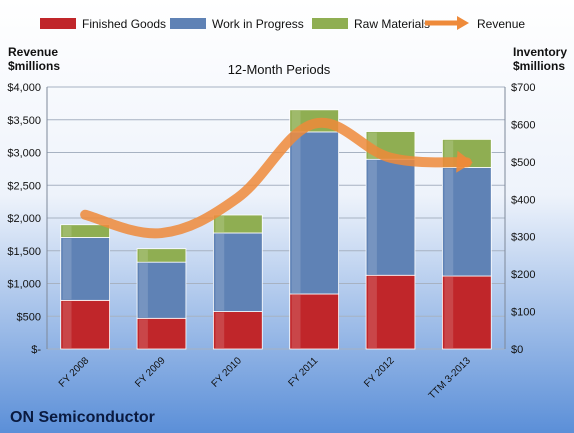  I want to click on legend-label: Raw Materials, so click(392, 24).